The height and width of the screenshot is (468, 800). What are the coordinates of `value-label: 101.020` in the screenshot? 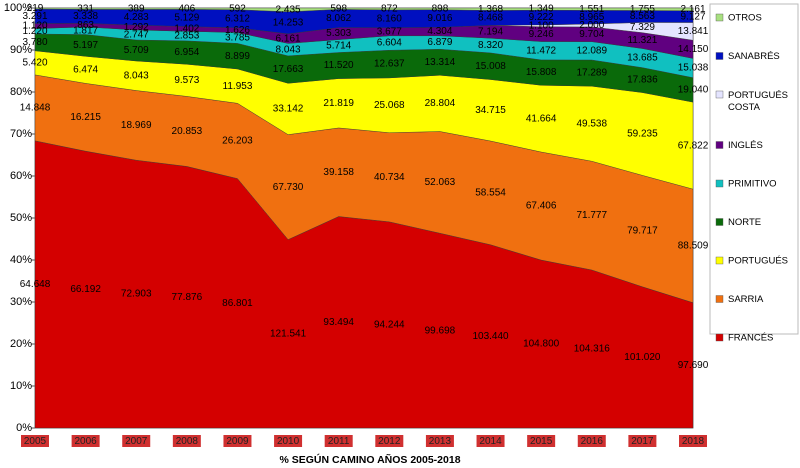 It's located at (642, 357).